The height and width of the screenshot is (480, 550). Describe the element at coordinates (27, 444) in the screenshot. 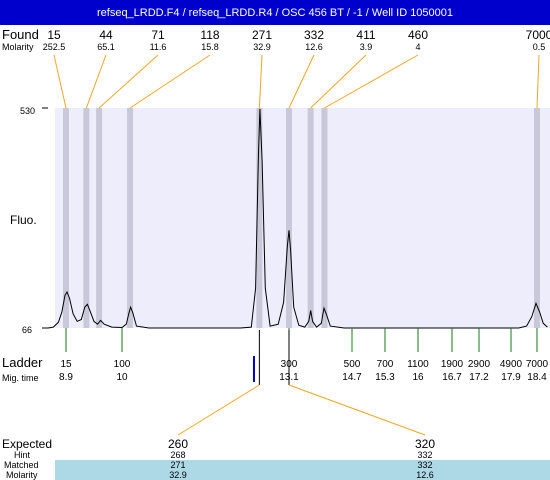

I see `expected-label: Expected` at that location.